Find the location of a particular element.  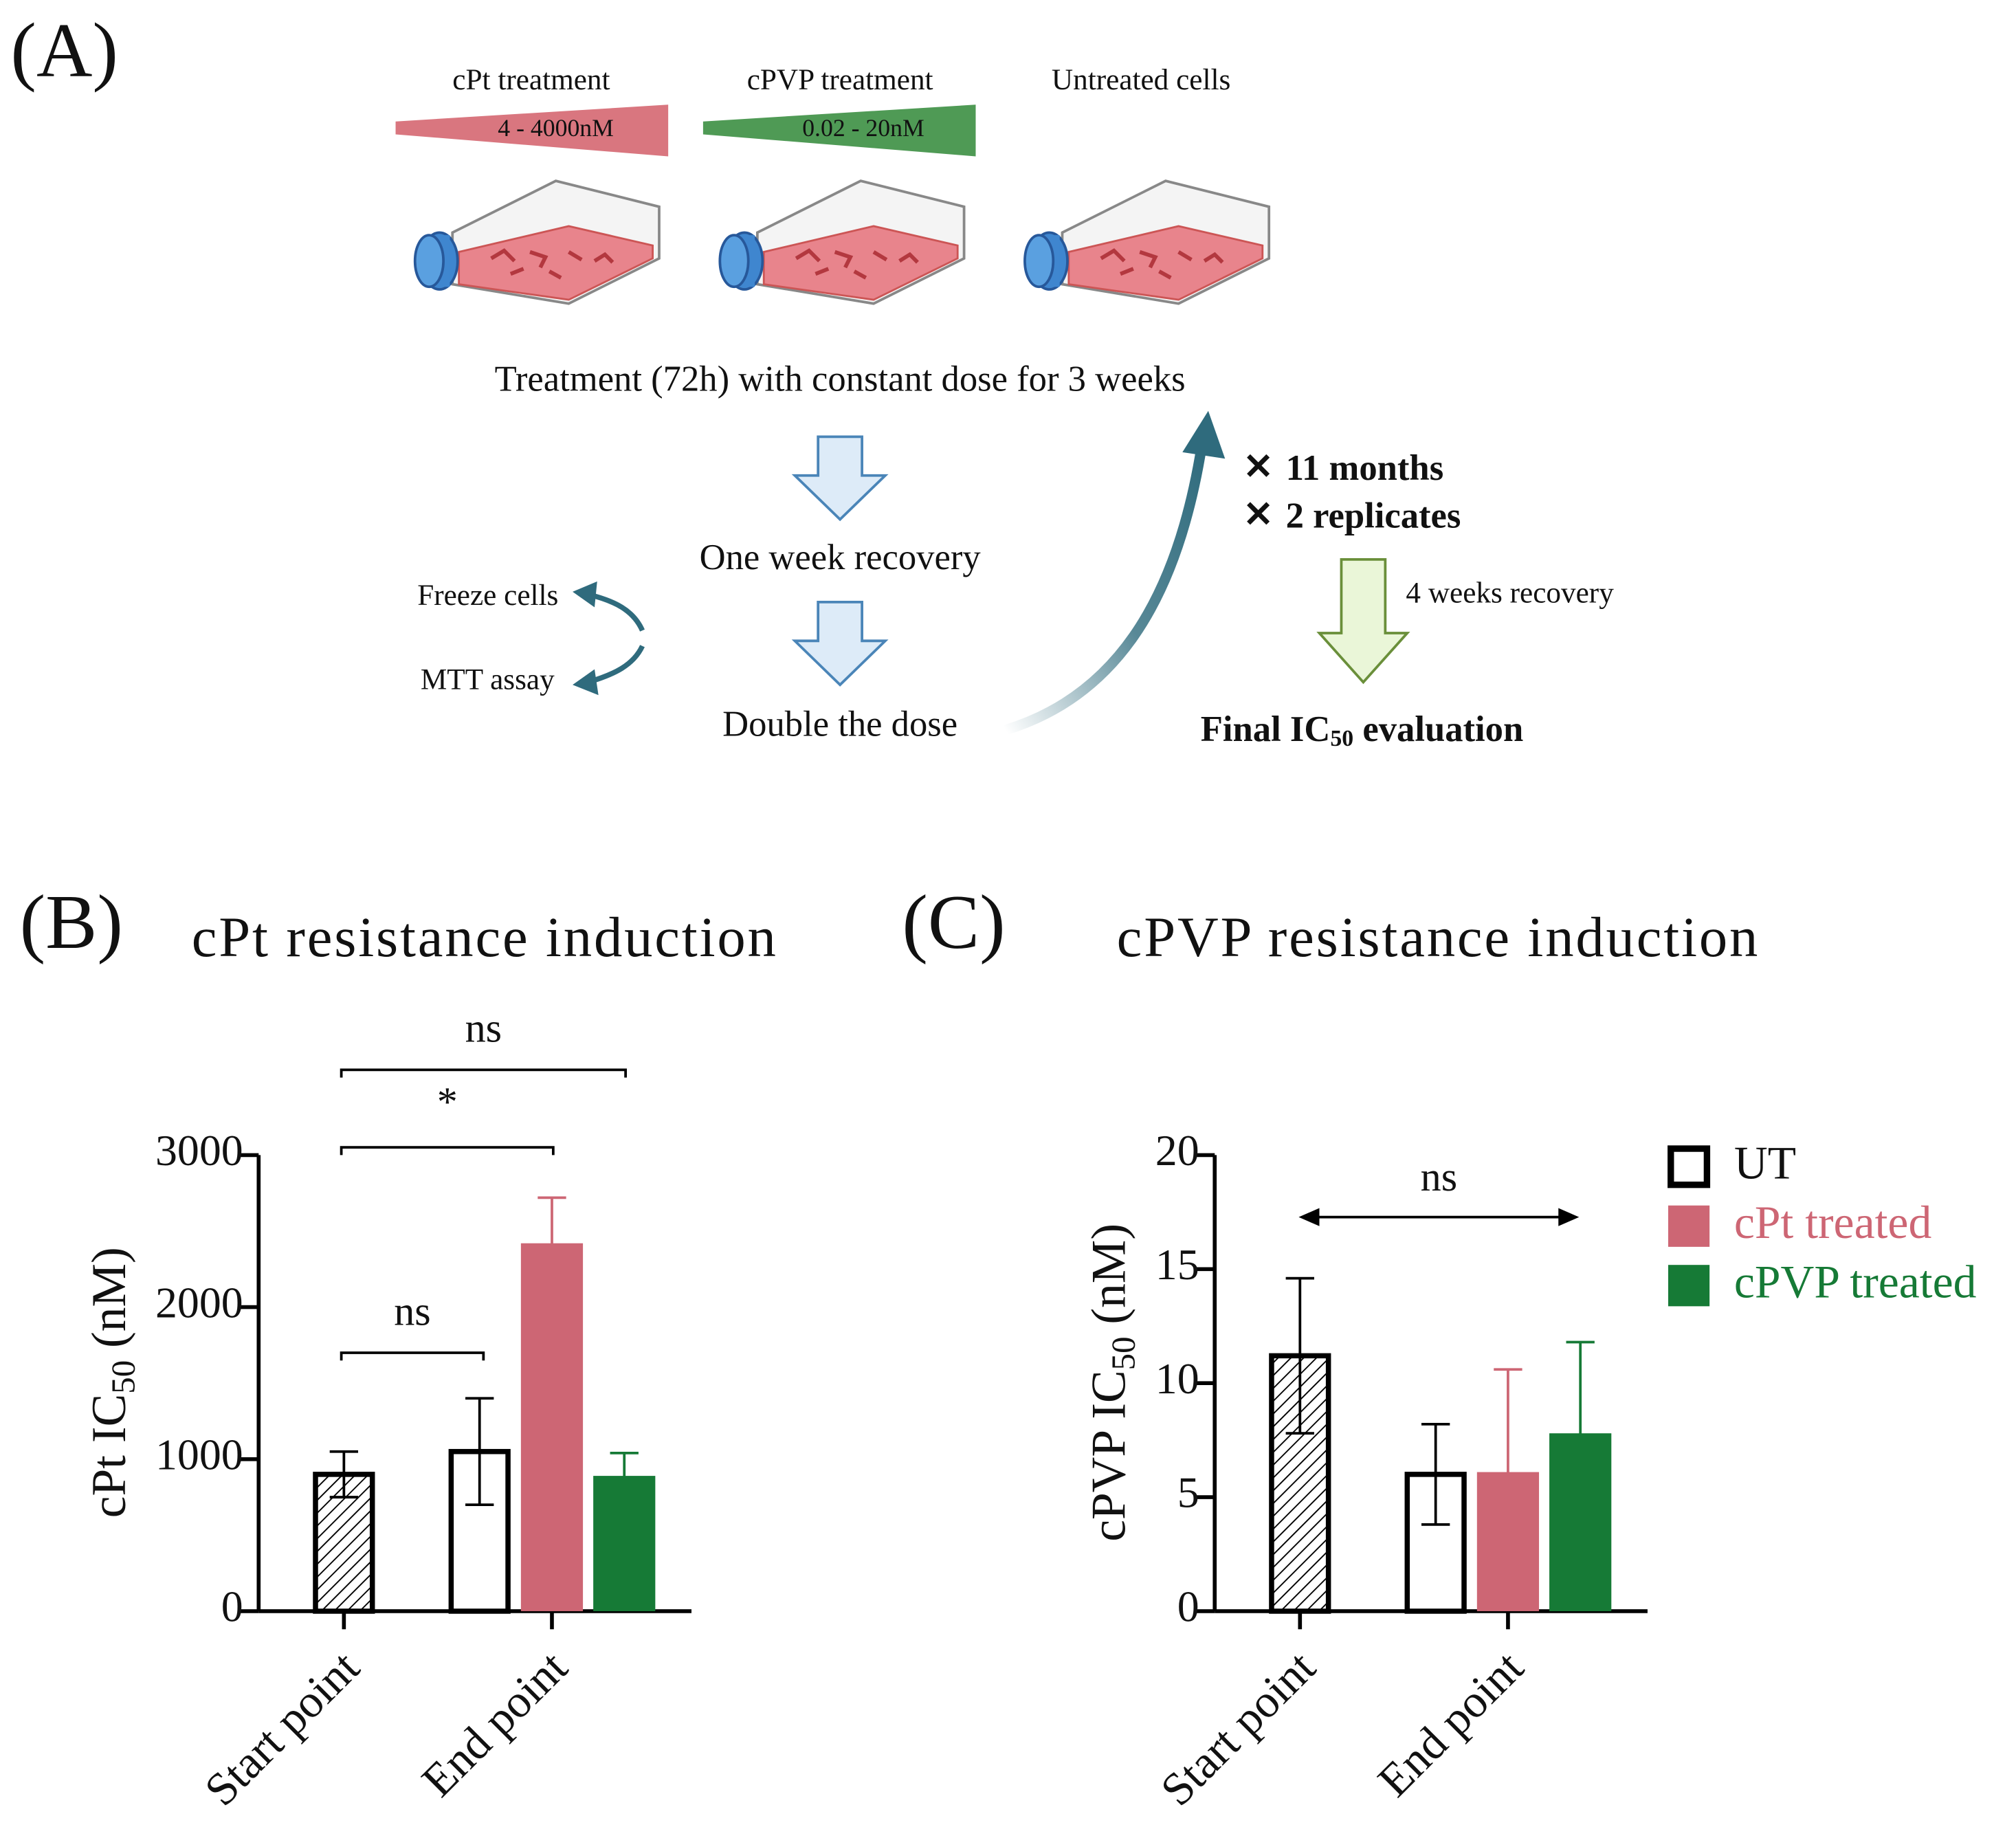

significance-label: * is located at coordinates (447, 1102).